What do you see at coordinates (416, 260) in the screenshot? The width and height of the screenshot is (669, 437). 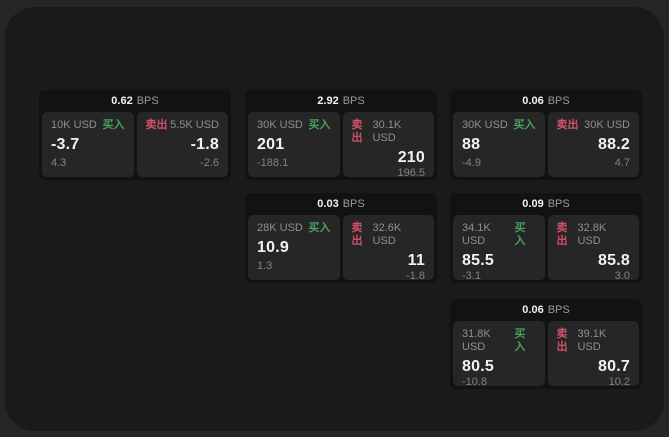 I see `sell-price-value: 11` at bounding box center [416, 260].